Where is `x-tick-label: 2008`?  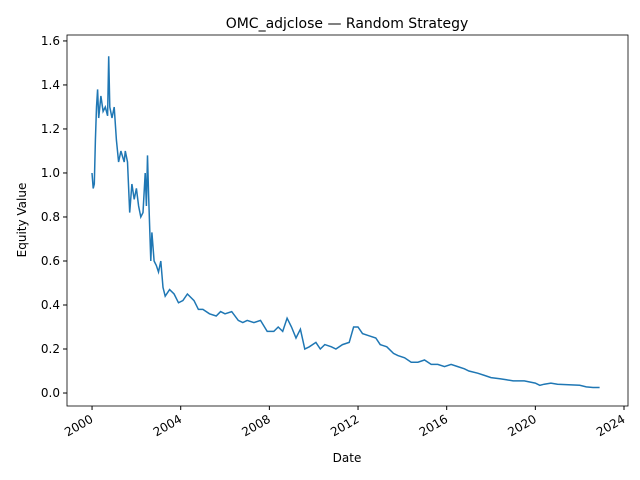
x-tick-label: 2008 is located at coordinates (255, 425).